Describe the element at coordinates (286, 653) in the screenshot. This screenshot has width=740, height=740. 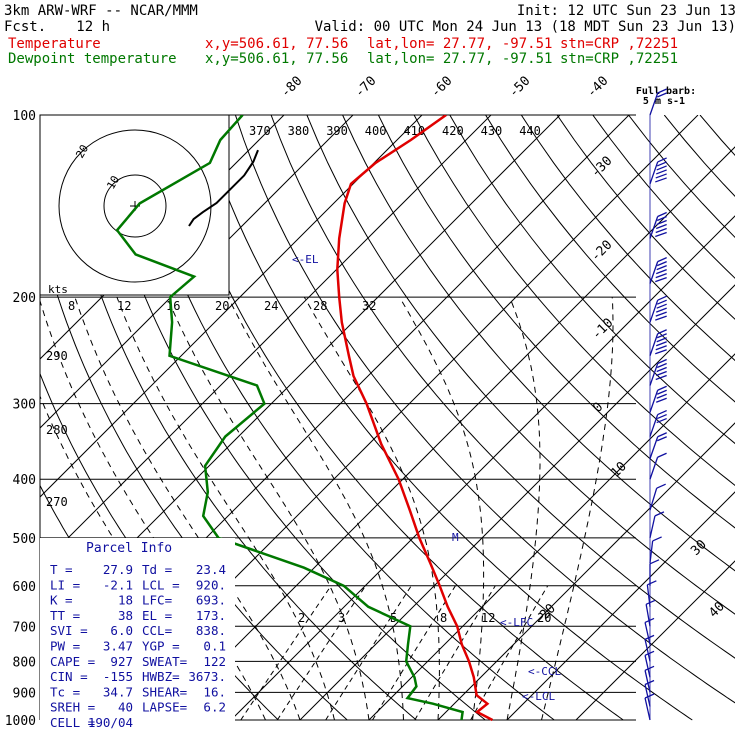
I see `mixing-ratio-line` at that location.